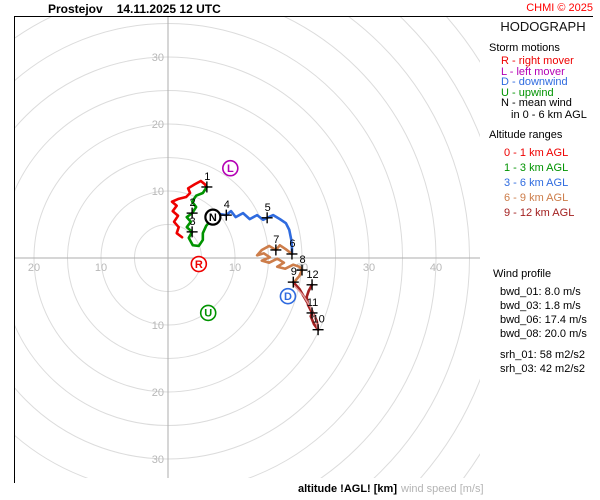  I want to click on km-marker-4: 4, so click(226, 210).